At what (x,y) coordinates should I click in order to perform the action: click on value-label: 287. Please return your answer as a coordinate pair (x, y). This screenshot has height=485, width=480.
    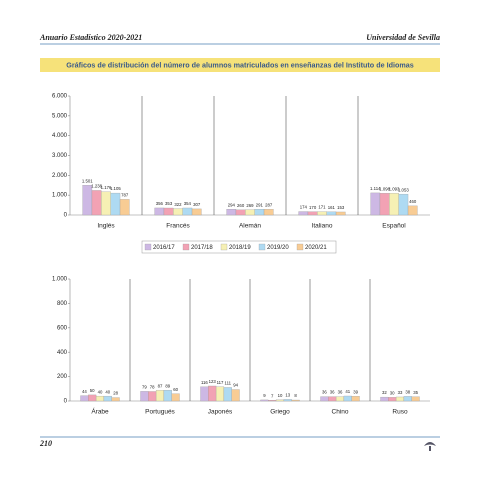
    Looking at the image, I should click on (269, 204).